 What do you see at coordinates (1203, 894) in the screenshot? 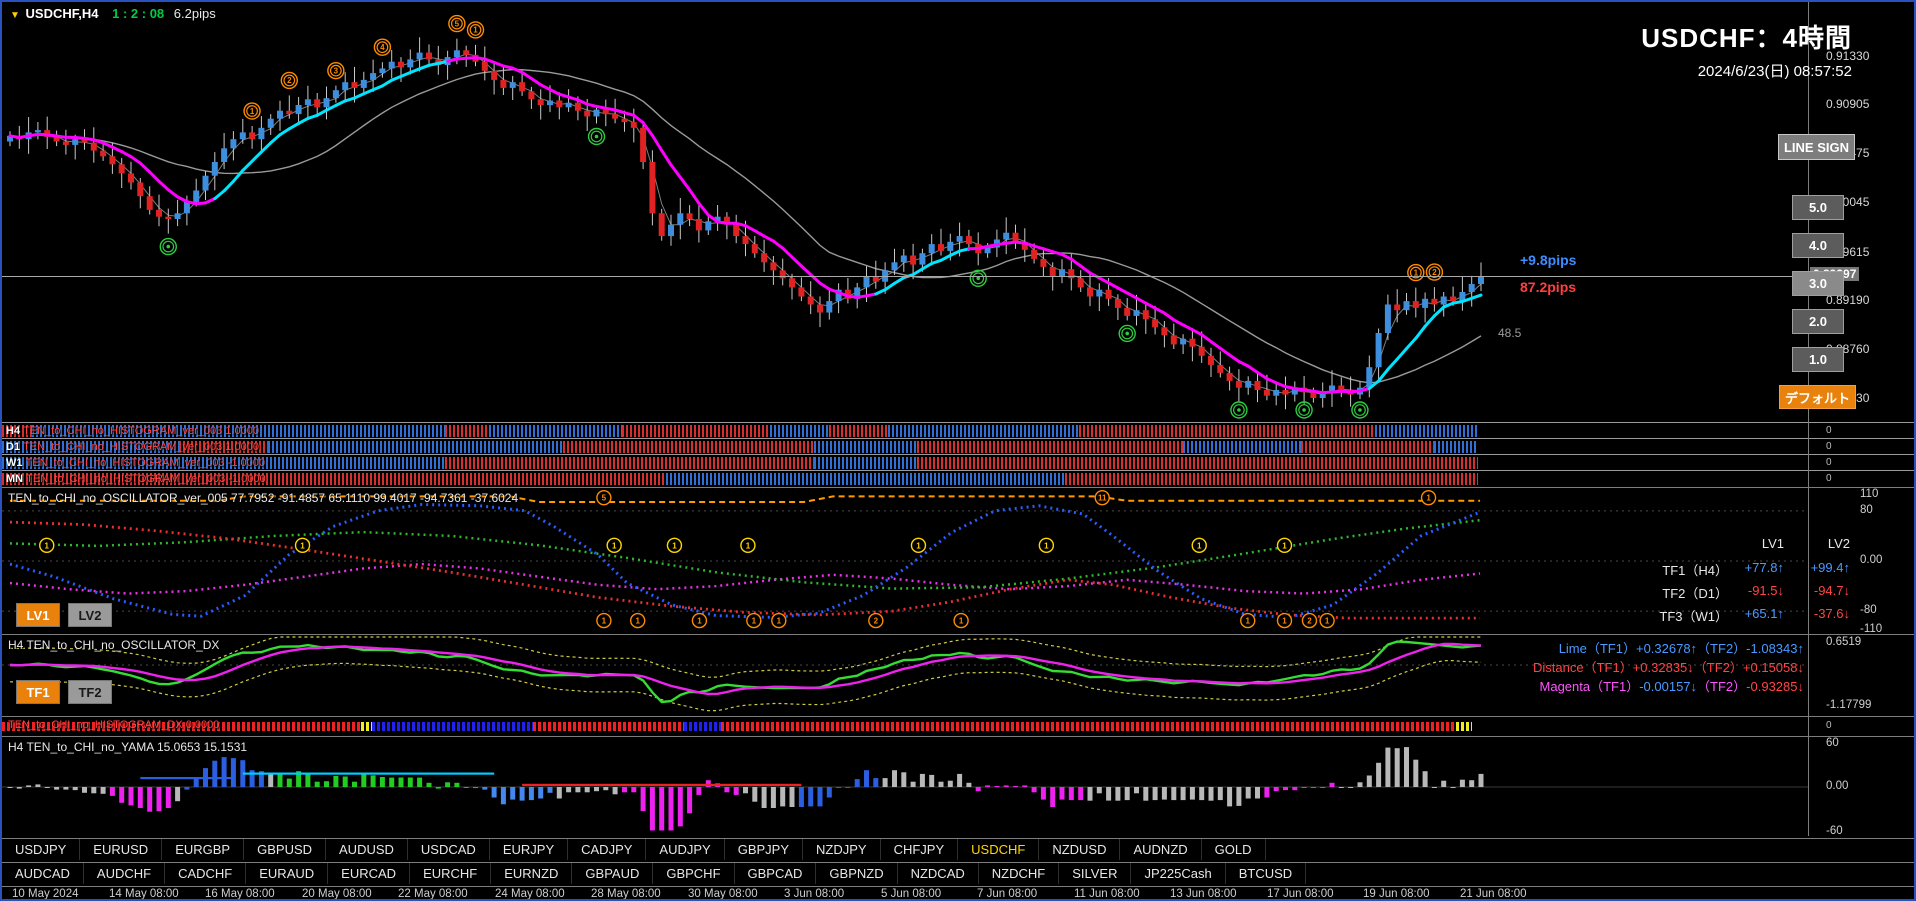
I see `time-axis-label: 13 Jun 08:00` at bounding box center [1203, 894].